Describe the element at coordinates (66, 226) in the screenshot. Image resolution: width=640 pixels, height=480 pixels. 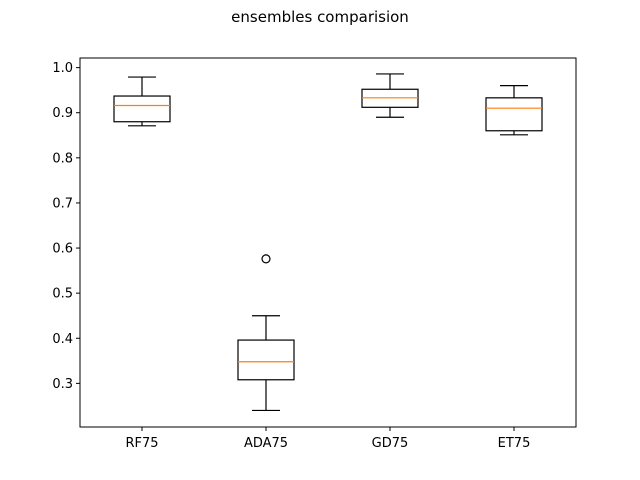
I see `y-axis: 0.3 0.4 0.5 0.6 0.7 0.8 0.9 1.0` at that location.